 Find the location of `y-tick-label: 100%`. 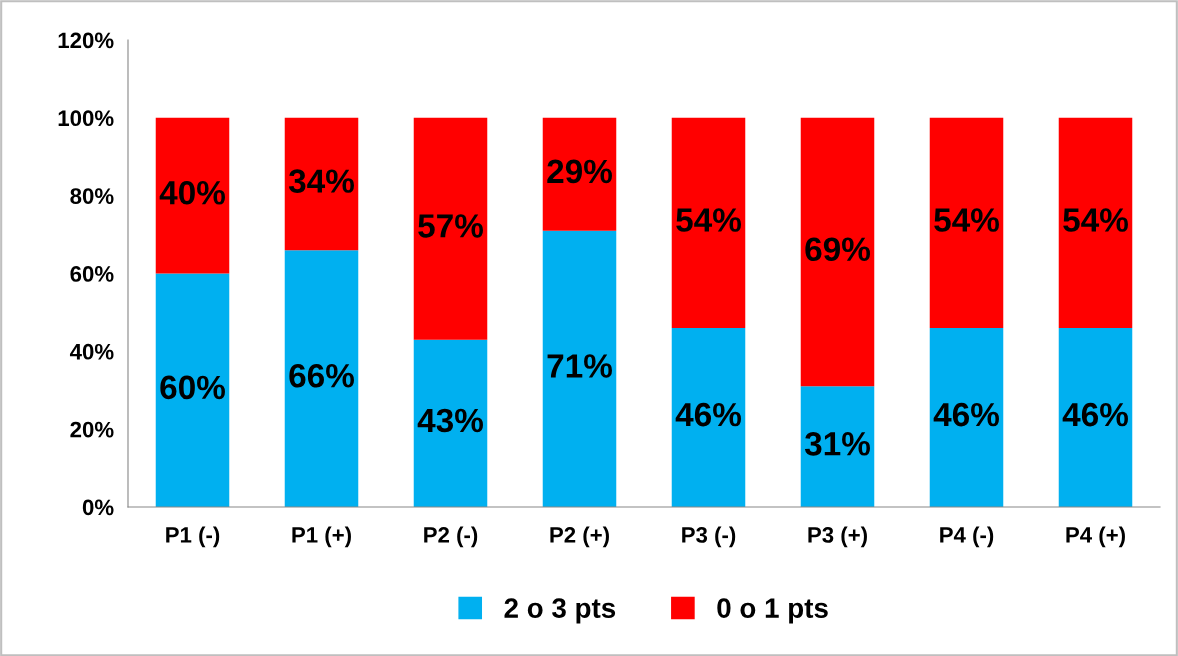

y-tick-label: 100% is located at coordinates (86, 118).